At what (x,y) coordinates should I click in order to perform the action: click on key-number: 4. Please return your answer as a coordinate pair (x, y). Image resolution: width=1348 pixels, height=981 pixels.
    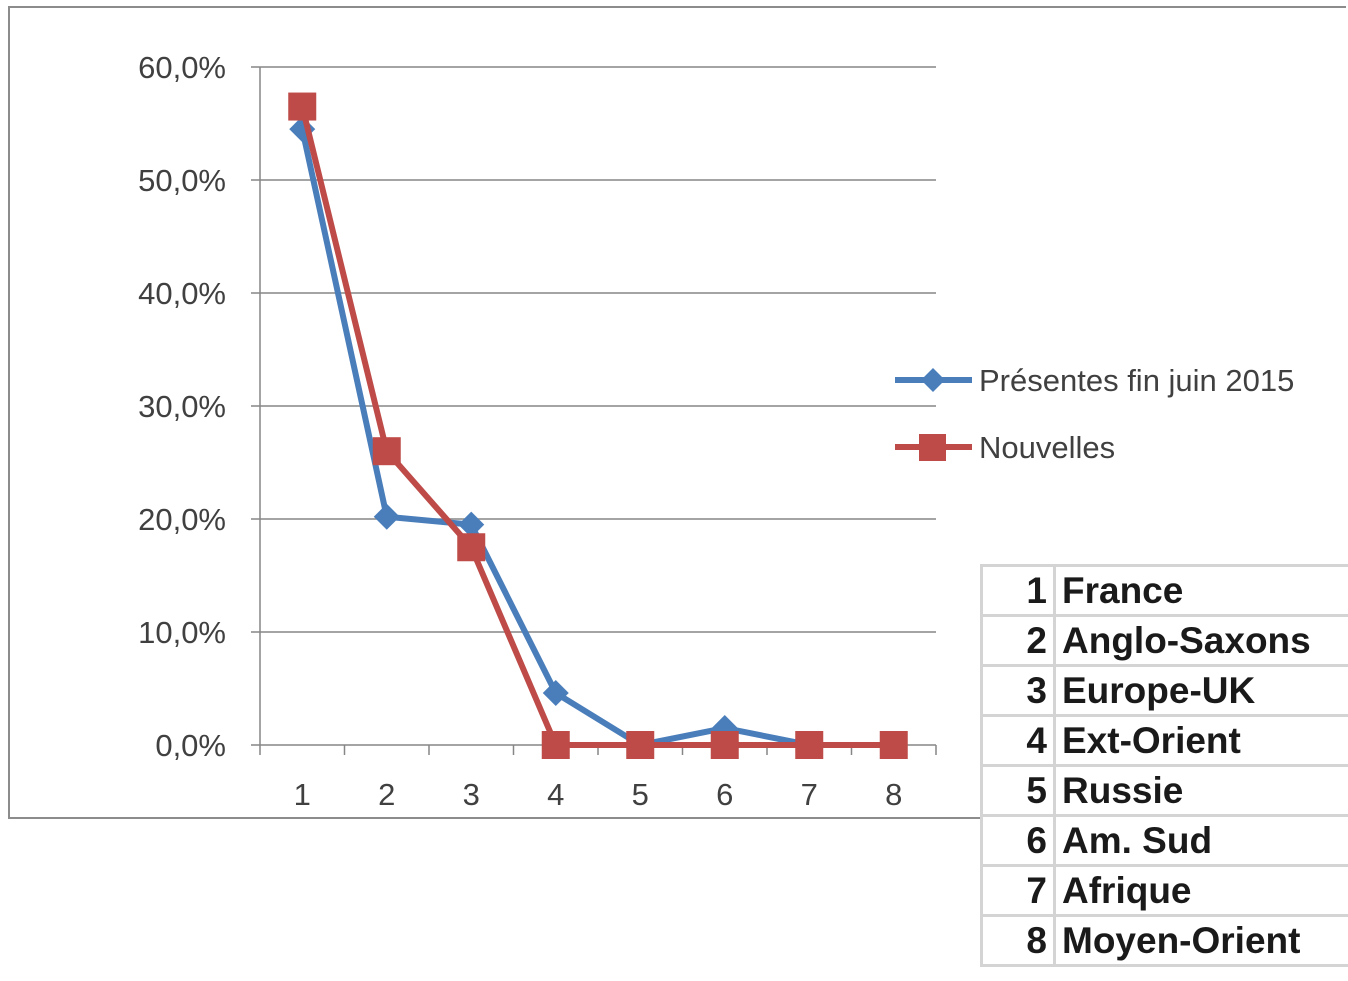
    Looking at the image, I should click on (1018, 740).